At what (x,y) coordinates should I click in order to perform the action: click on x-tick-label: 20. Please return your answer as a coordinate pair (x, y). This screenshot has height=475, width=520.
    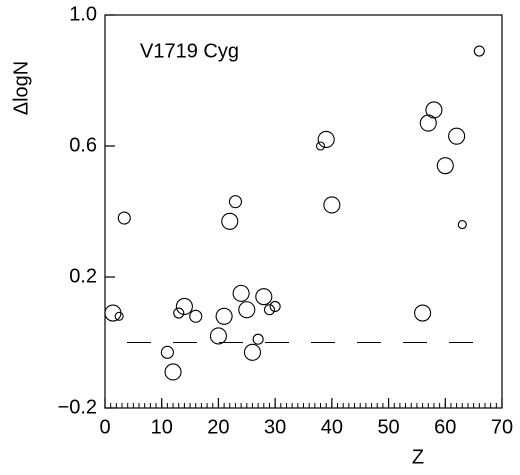
    Looking at the image, I should click on (218, 427).